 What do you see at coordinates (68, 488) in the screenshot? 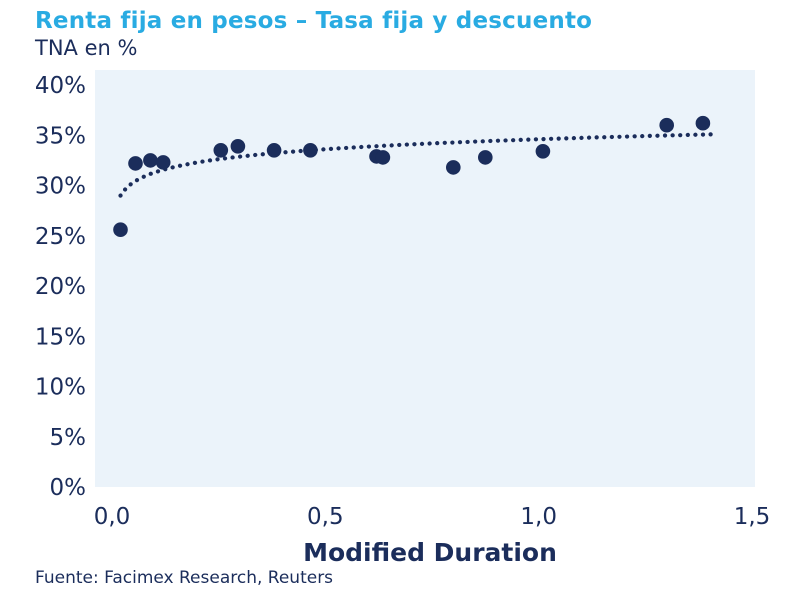
I see `y-tick-label: 0%` at bounding box center [68, 488].